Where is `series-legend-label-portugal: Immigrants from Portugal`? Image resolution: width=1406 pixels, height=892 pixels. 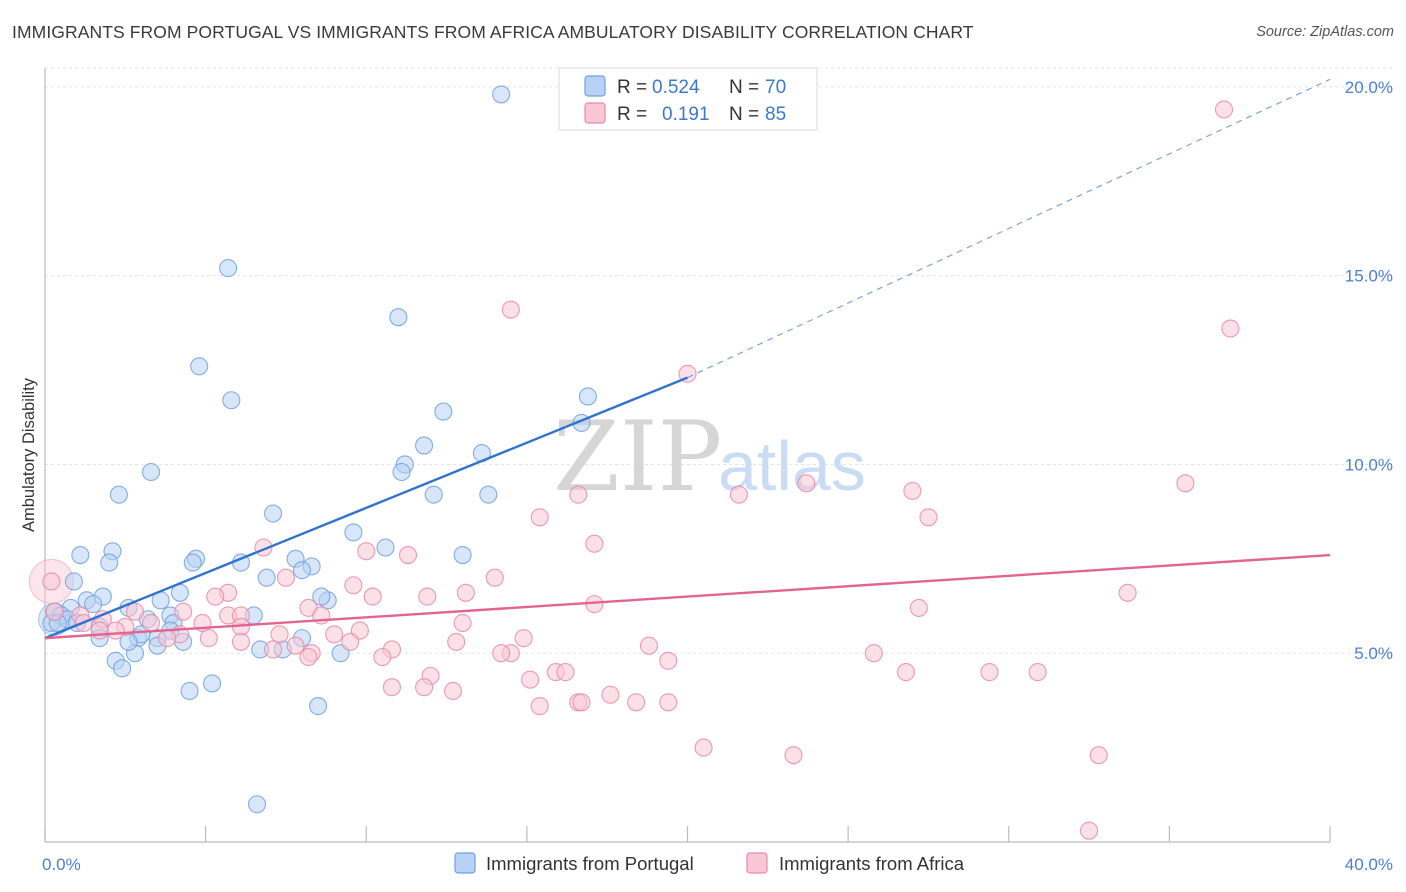 series-legend-label-portugal: Immigrants from Portugal is located at coordinates (590, 863).